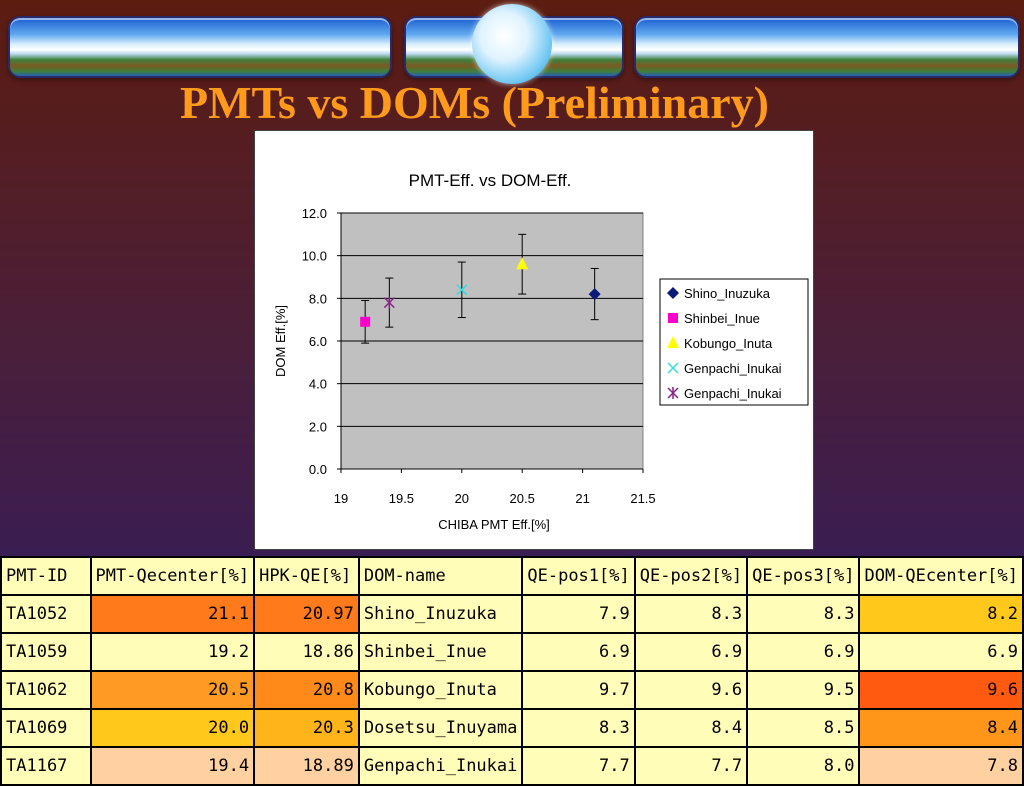 The image size is (1024, 786). I want to click on x-tick-label: 19.5, so click(401, 498).